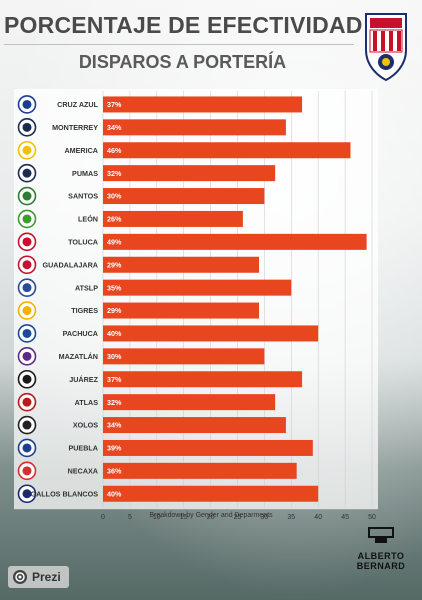  What do you see at coordinates (381, 535) in the screenshot?
I see `brand-mark-icon` at bounding box center [381, 535].